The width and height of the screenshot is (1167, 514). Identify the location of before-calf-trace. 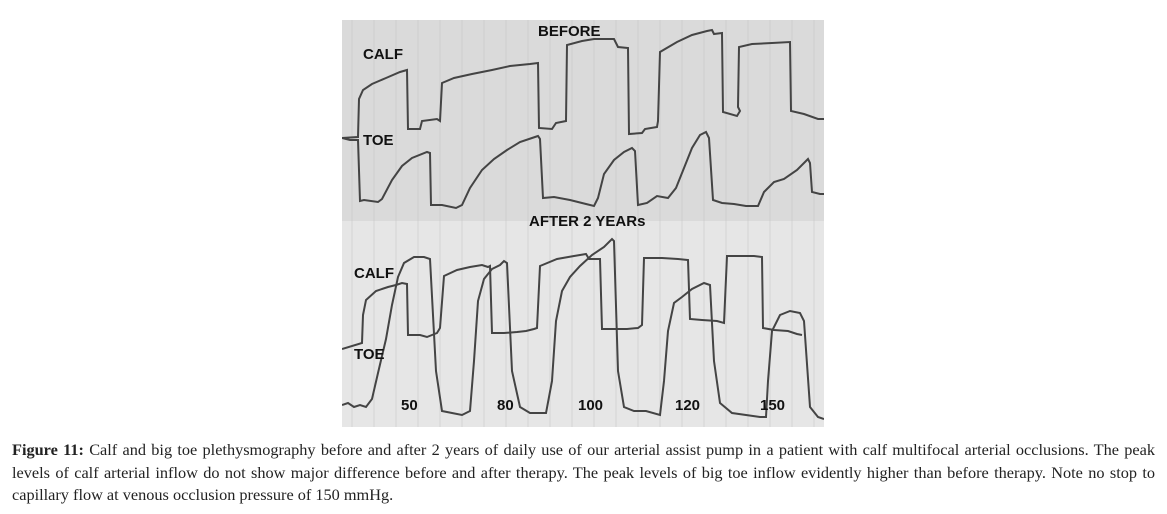
(583, 83).